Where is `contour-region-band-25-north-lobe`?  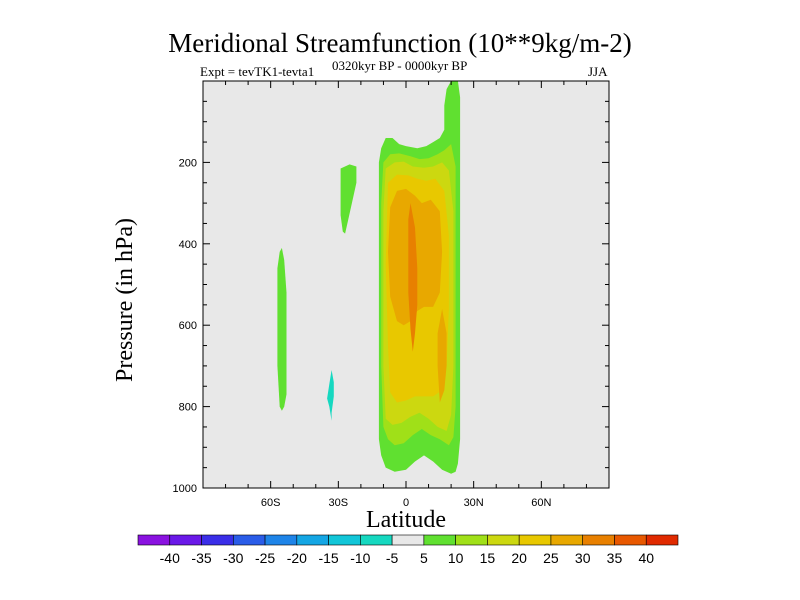
contour-region-band-25-north-lobe is located at coordinates (442, 355).